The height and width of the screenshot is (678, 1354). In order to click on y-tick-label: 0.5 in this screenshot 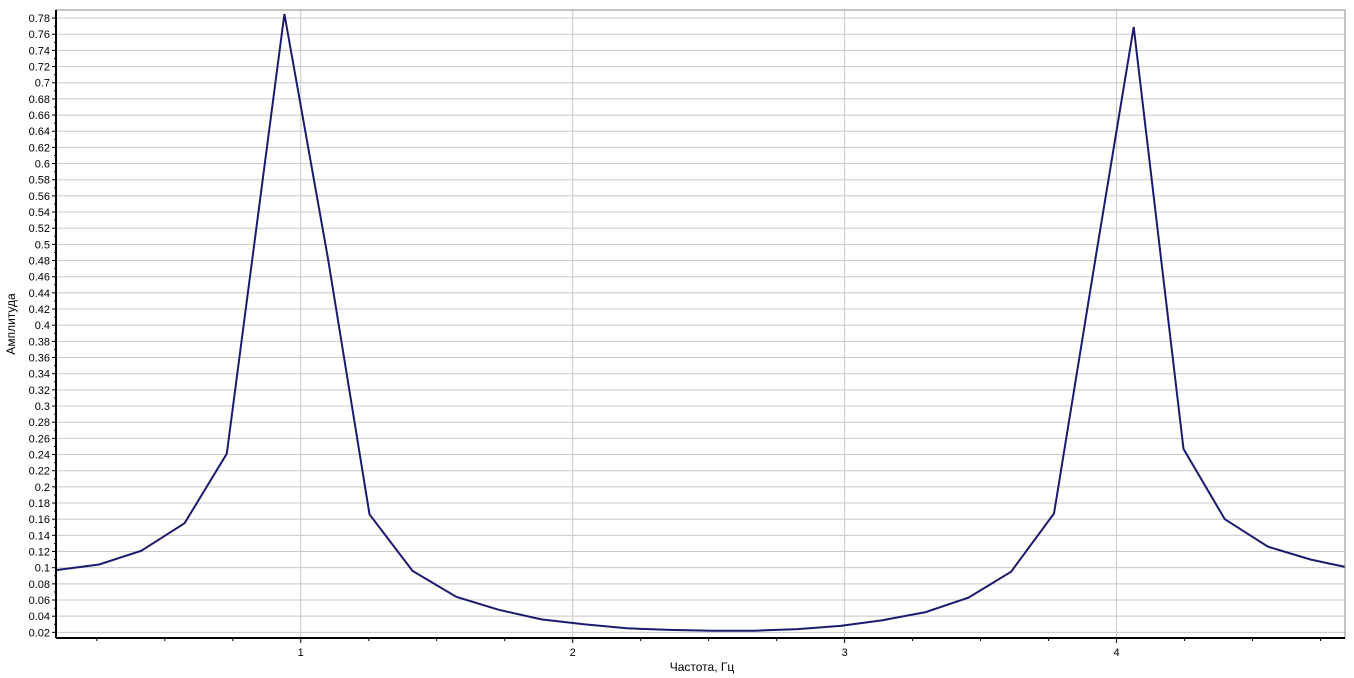, I will do `click(42, 245)`.